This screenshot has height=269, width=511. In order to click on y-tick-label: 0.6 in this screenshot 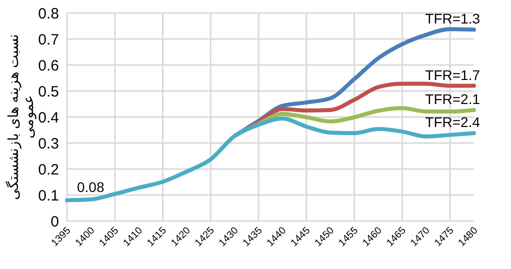, I will do `click(48, 65)`.